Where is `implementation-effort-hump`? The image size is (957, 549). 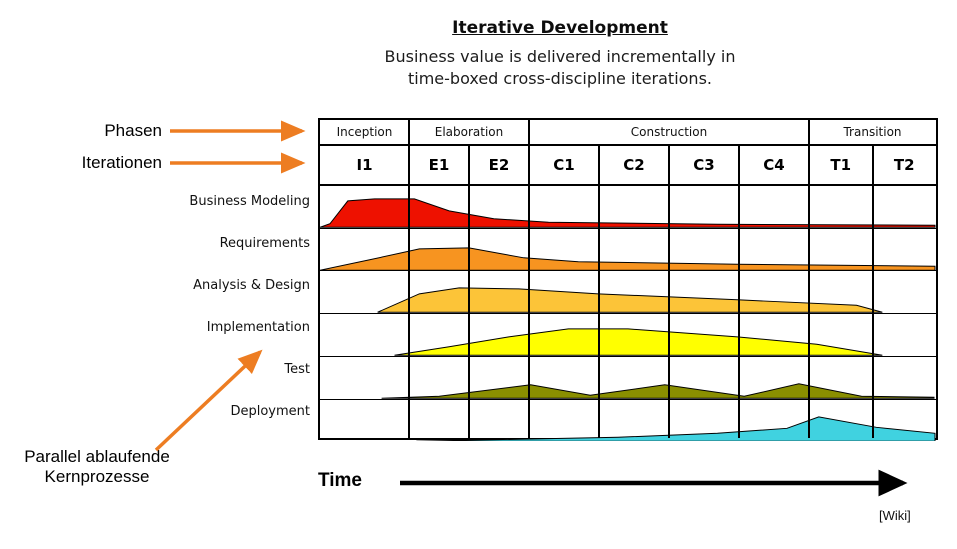 implementation-effort-hump is located at coordinates (638, 342).